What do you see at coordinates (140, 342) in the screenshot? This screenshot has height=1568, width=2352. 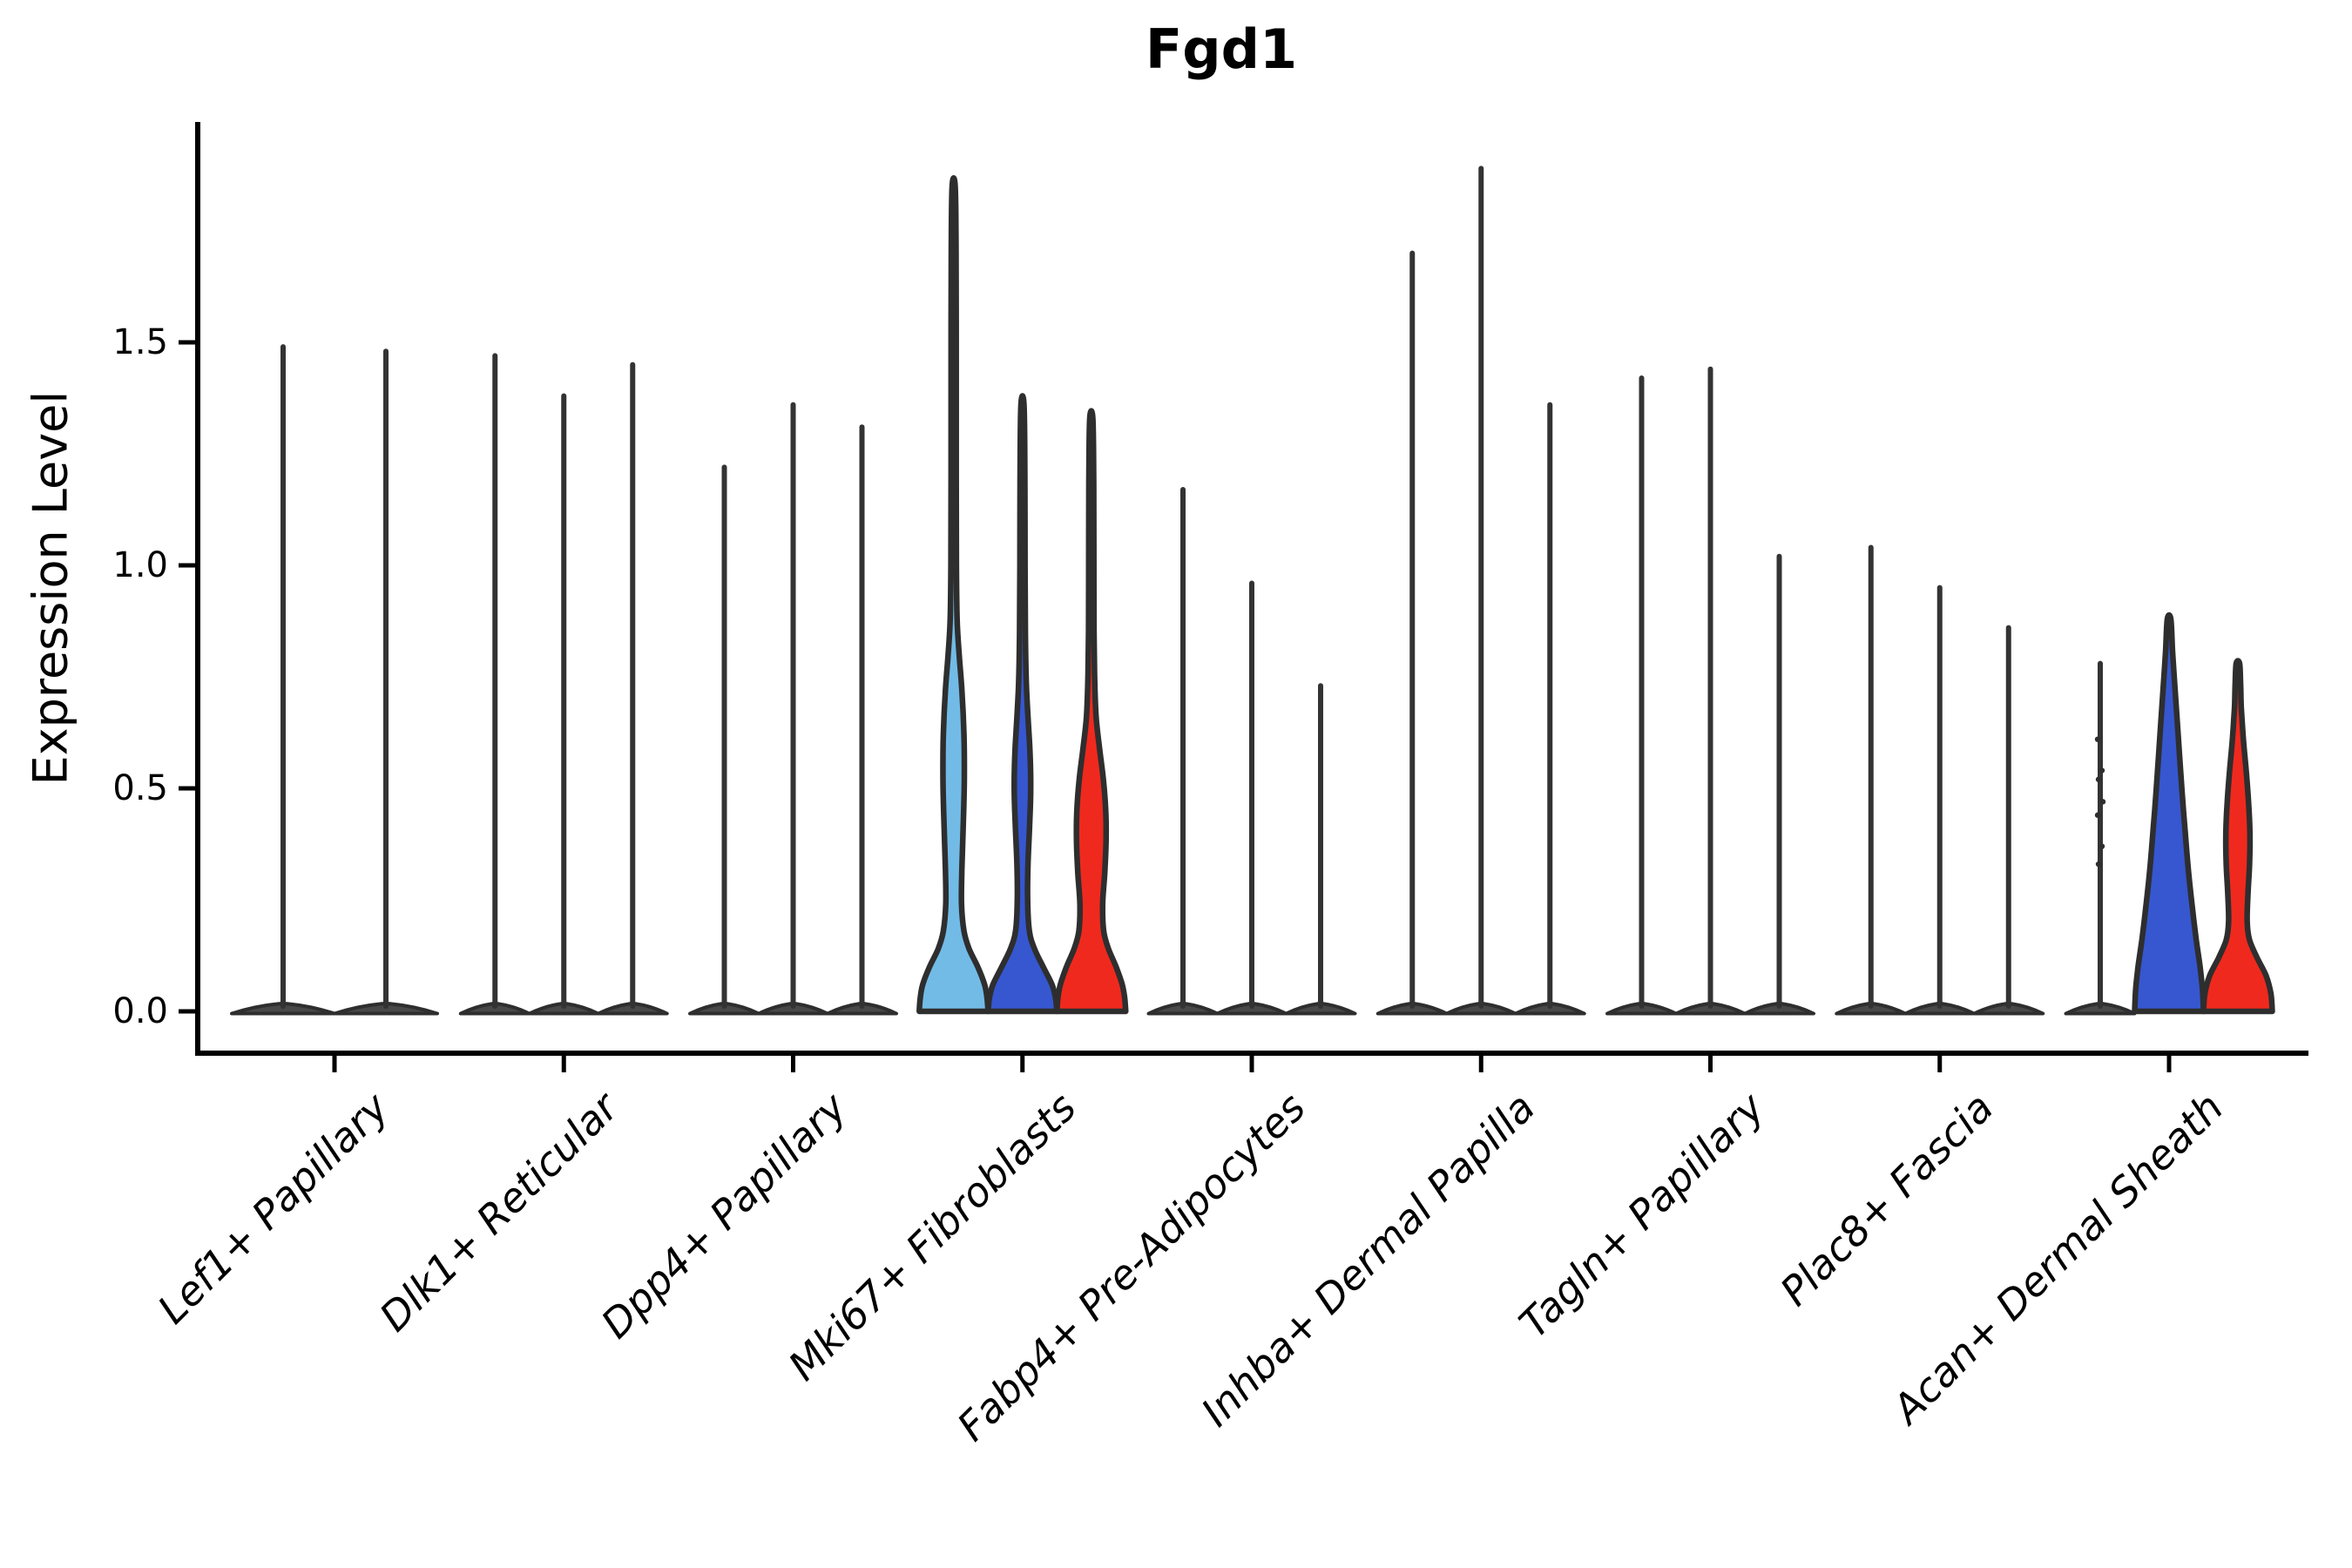 I see `y-tick-label: 1.5` at bounding box center [140, 342].